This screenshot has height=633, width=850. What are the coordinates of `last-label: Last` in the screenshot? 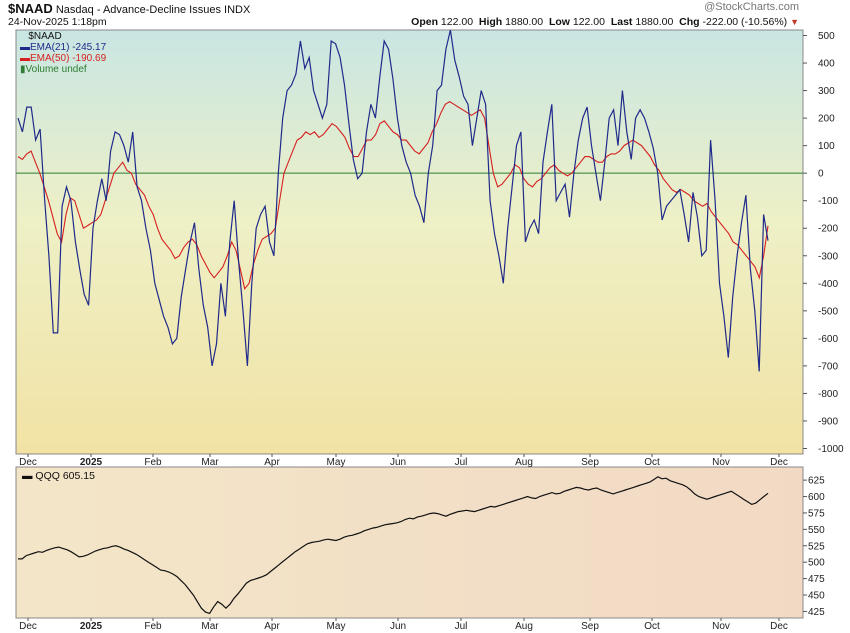 It's located at (621, 22).